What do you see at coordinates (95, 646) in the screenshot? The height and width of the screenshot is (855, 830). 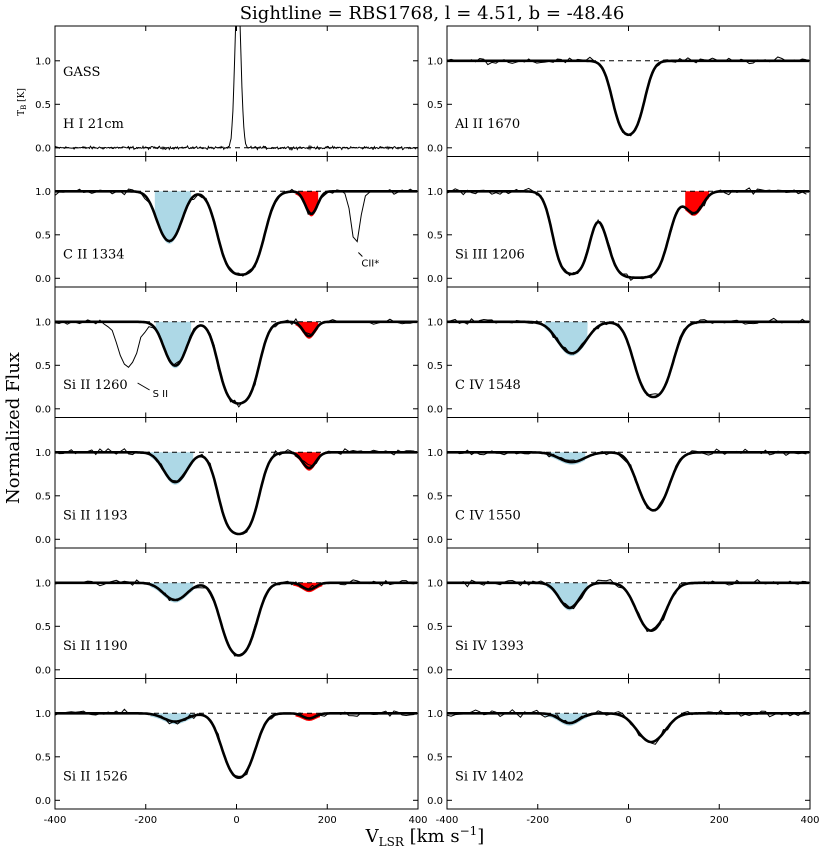 I see `panel-label: Si II 1190` at bounding box center [95, 646].